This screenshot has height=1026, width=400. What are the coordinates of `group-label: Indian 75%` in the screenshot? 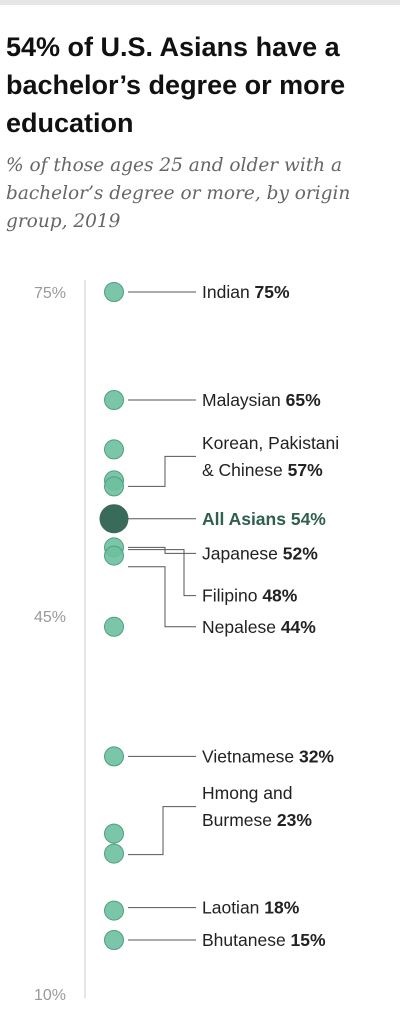 It's located at (246, 292).